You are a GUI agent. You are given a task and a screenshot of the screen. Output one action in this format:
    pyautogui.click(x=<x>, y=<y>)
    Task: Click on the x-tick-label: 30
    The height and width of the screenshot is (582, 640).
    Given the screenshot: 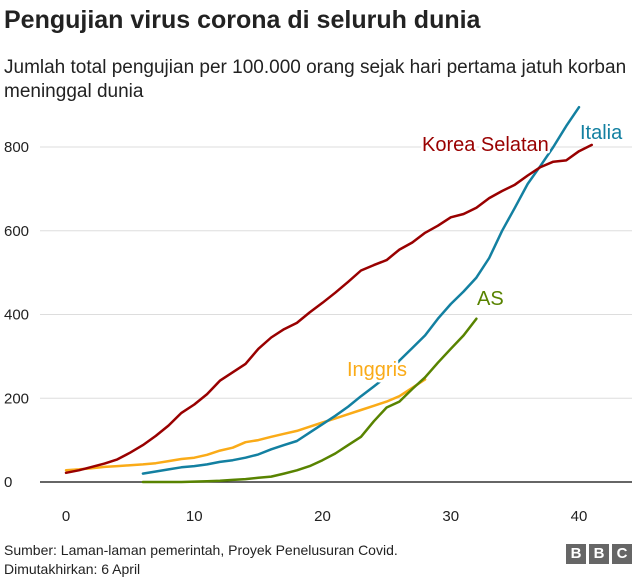 What is the action you would take?
    pyautogui.click(x=450, y=516)
    